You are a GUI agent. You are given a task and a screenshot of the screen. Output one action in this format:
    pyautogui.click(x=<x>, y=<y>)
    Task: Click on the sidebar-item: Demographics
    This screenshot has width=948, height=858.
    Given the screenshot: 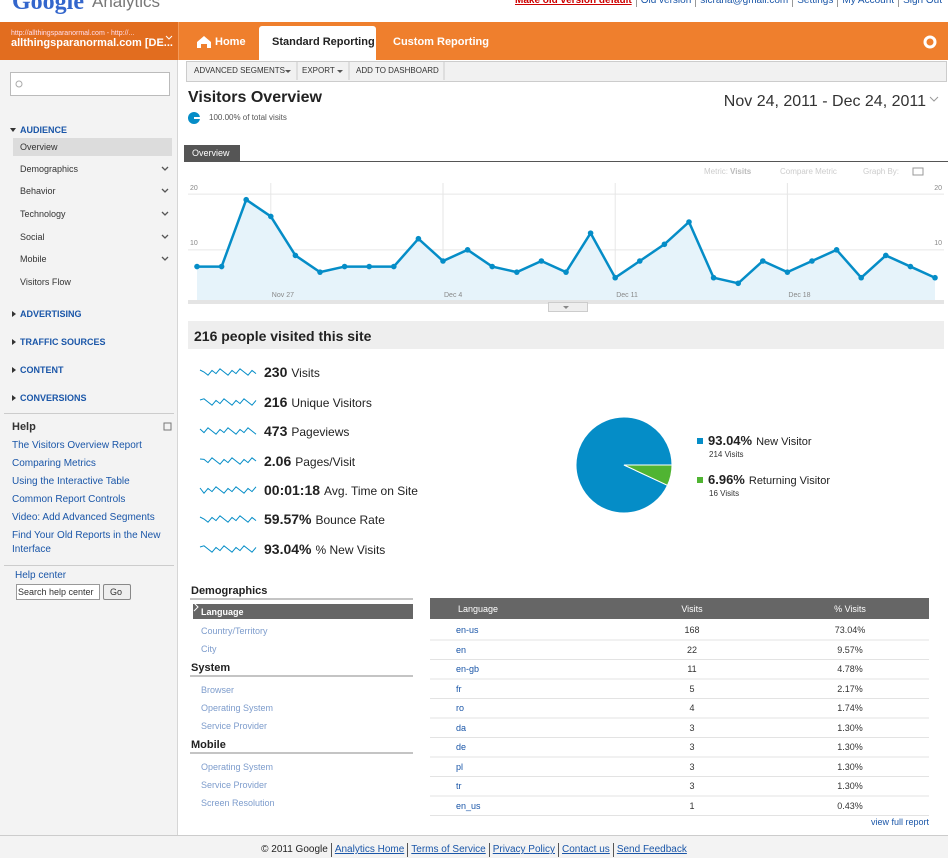 What is the action you would take?
    pyautogui.click(x=49, y=169)
    